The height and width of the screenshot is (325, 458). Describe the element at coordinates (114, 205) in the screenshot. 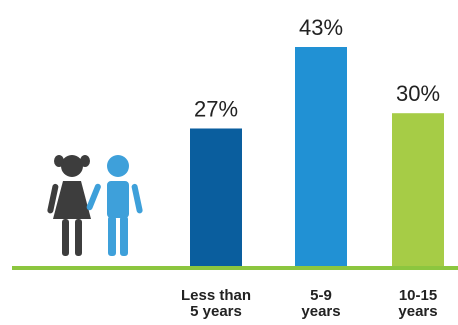

I see `boy-figure` at that location.